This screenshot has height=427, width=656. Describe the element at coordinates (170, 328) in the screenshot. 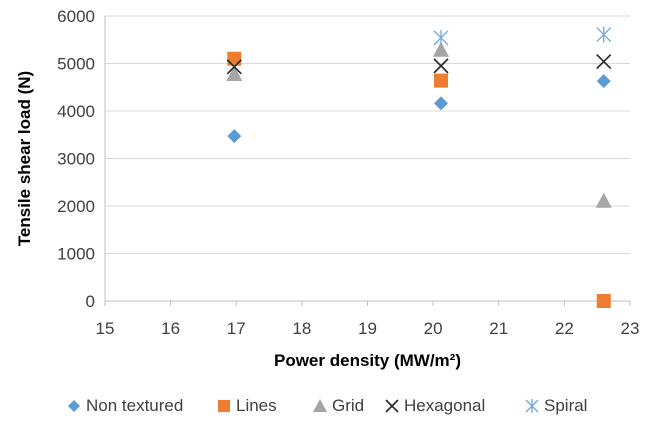

I see `x-tick-label: 16` at that location.